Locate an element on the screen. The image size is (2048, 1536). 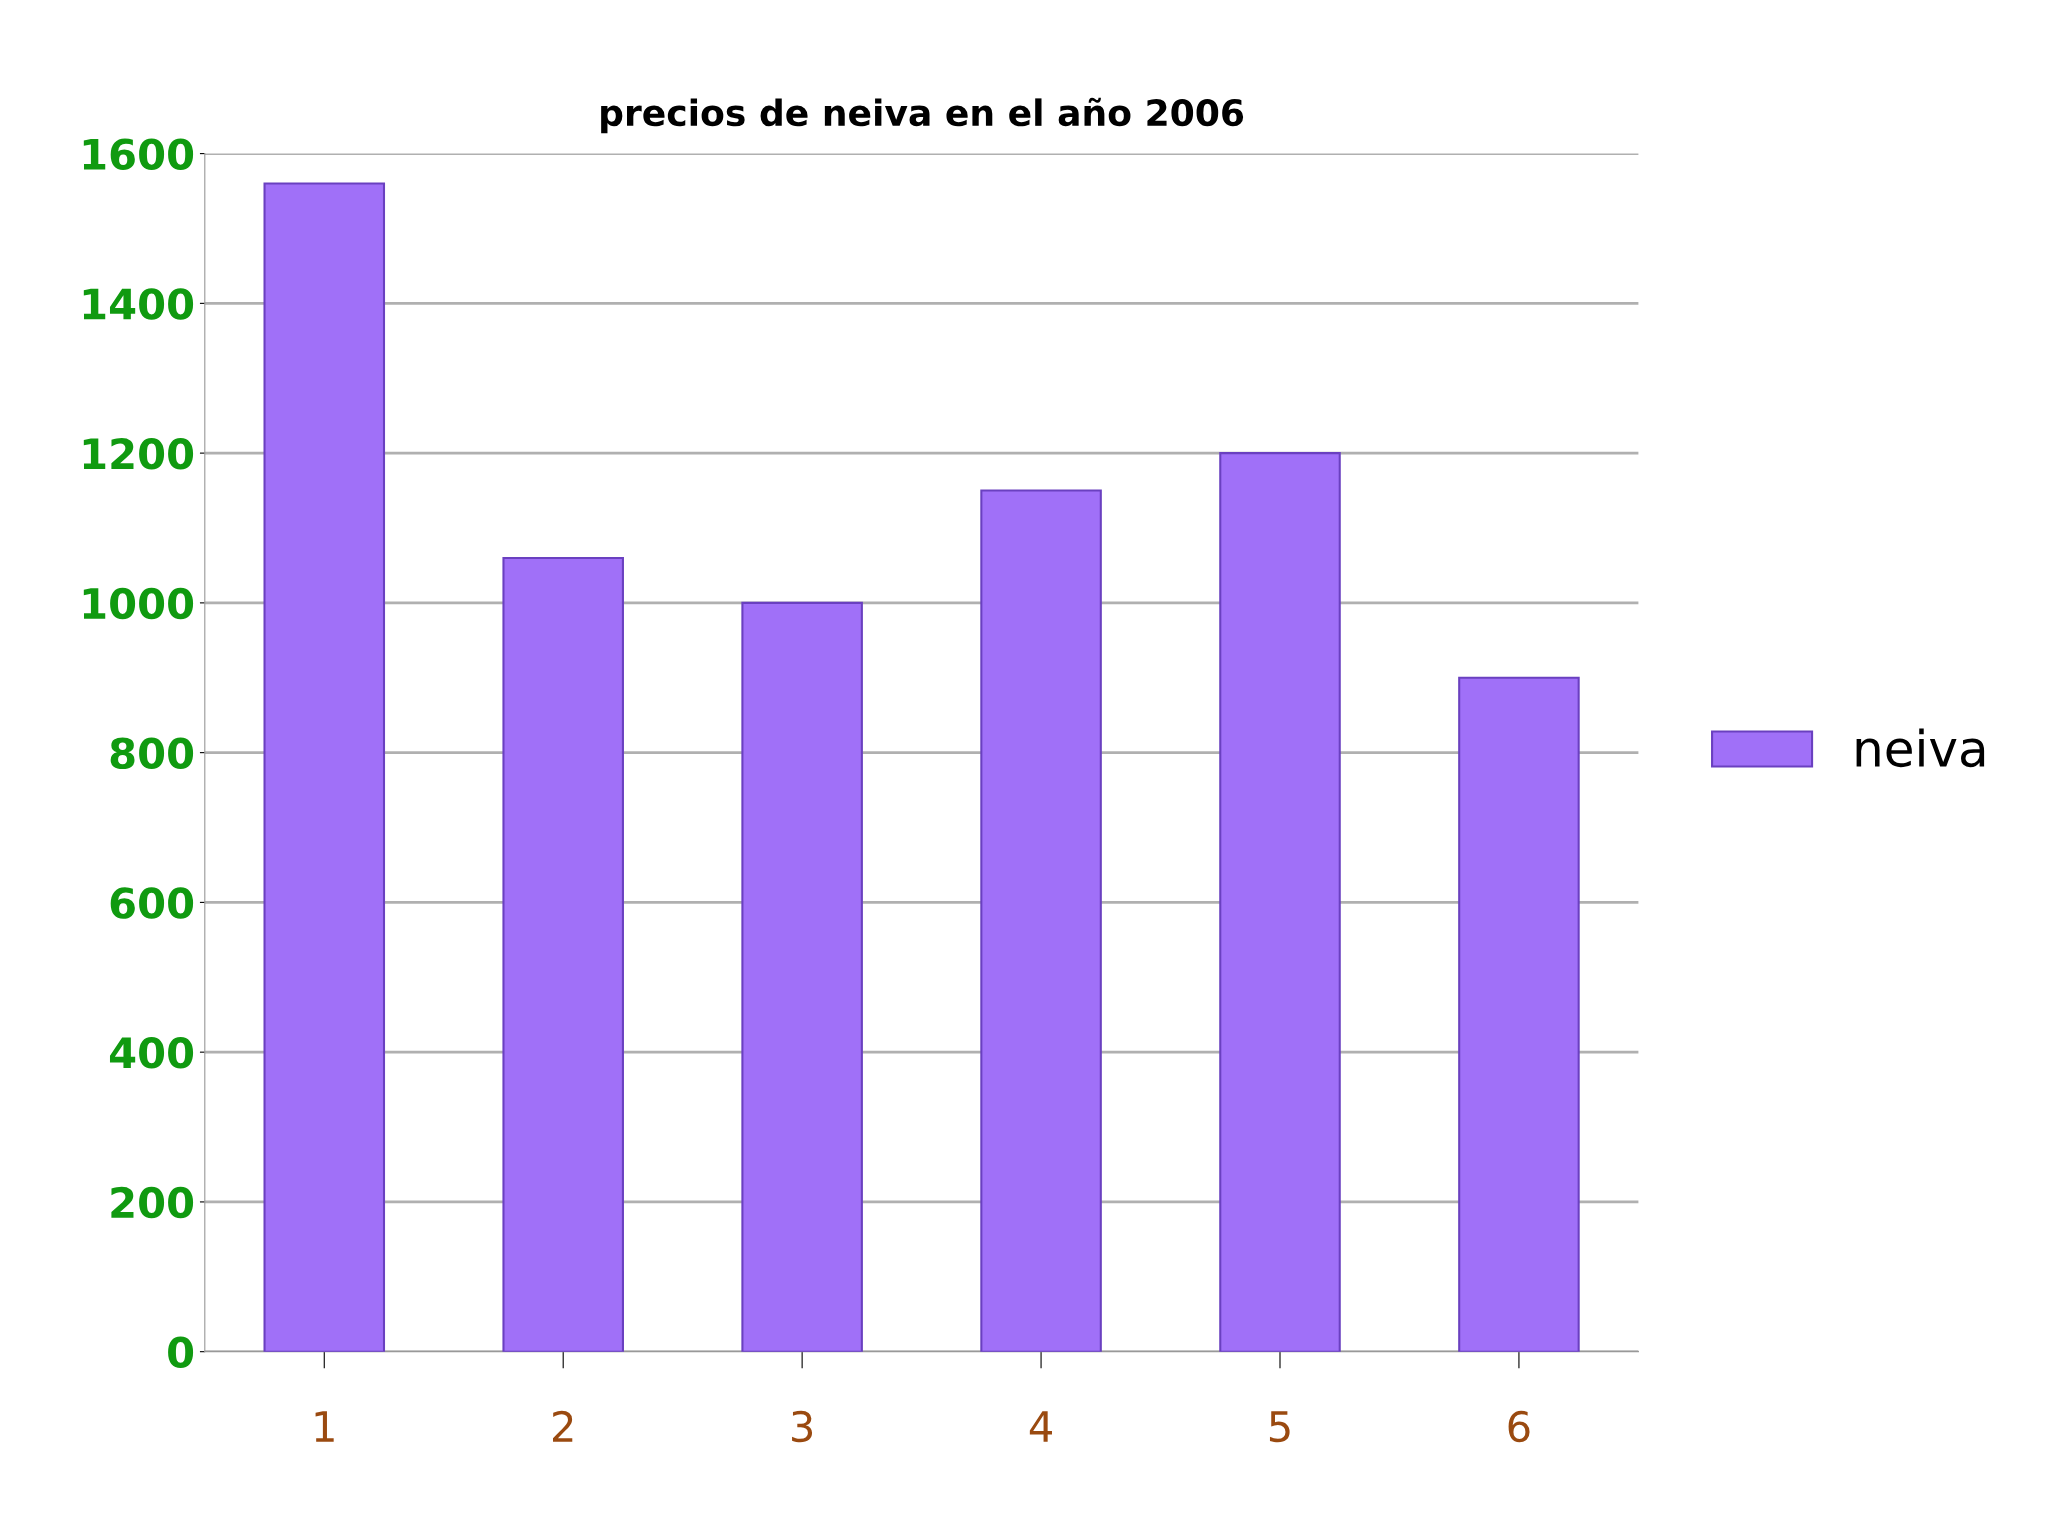
x-tick-label: 3 is located at coordinates (802, 1426).